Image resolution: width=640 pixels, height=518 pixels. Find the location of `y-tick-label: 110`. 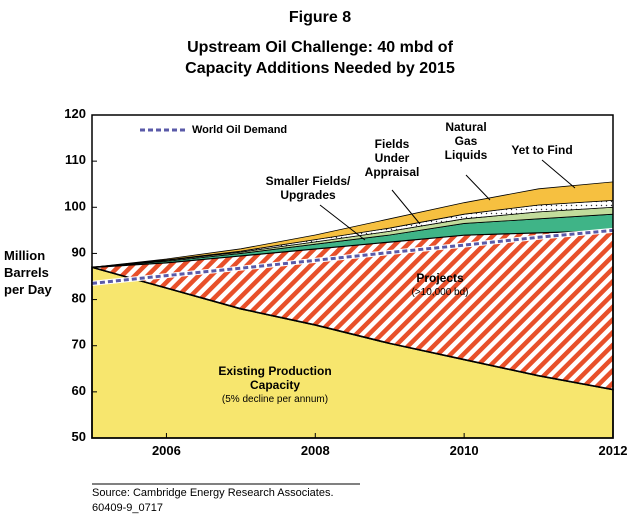

y-tick-label: 110 is located at coordinates (75, 160).